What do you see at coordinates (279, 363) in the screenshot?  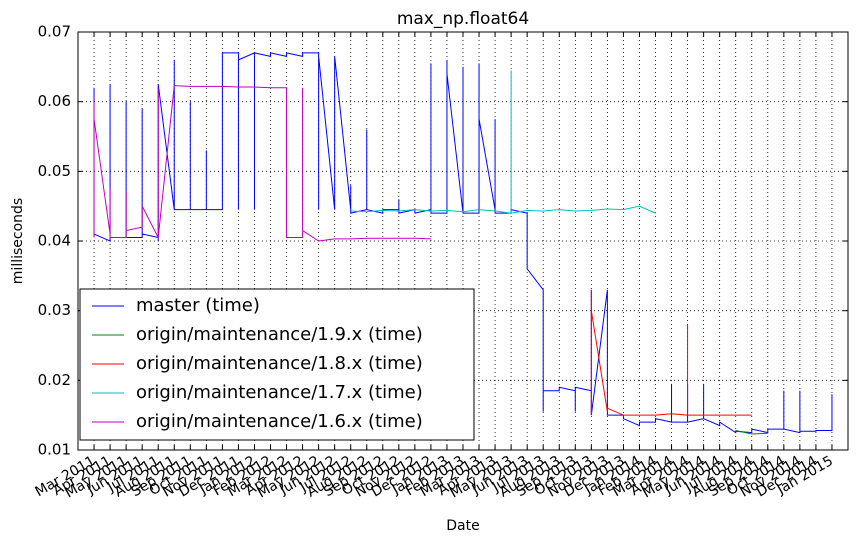 I see `legend-label: origin/maintenance/1.8.x (time)` at bounding box center [279, 363].